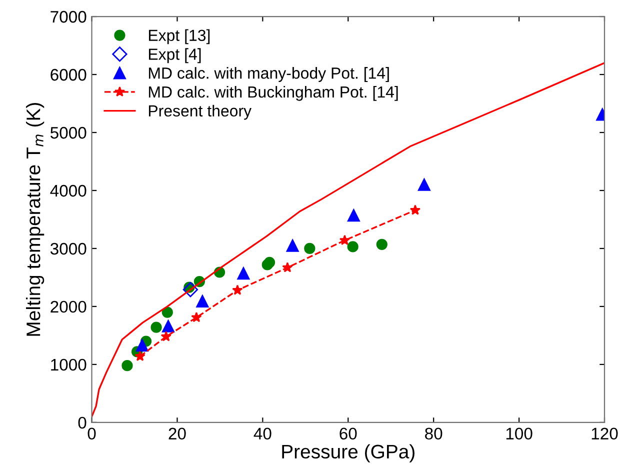 The height and width of the screenshot is (472, 620). What do you see at coordinates (68, 364) in the screenshot?
I see `y-tick-label: 1000` at bounding box center [68, 364].